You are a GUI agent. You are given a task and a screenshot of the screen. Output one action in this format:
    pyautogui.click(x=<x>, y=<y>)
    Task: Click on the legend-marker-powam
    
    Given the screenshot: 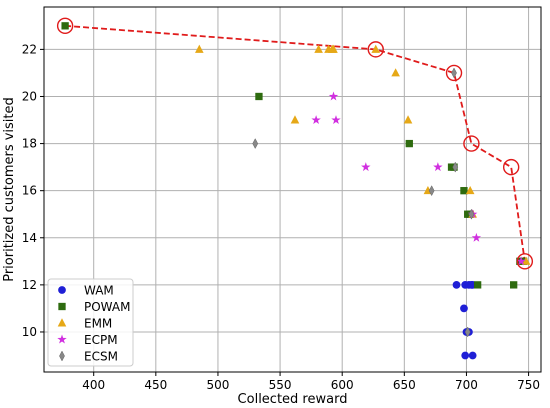 What is the action you would take?
    pyautogui.click(x=62, y=306)
    